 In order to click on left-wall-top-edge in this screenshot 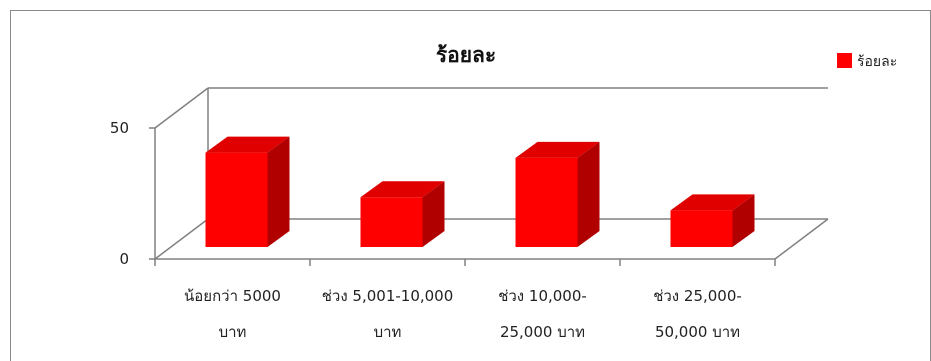, I will do `click(181, 108)`.